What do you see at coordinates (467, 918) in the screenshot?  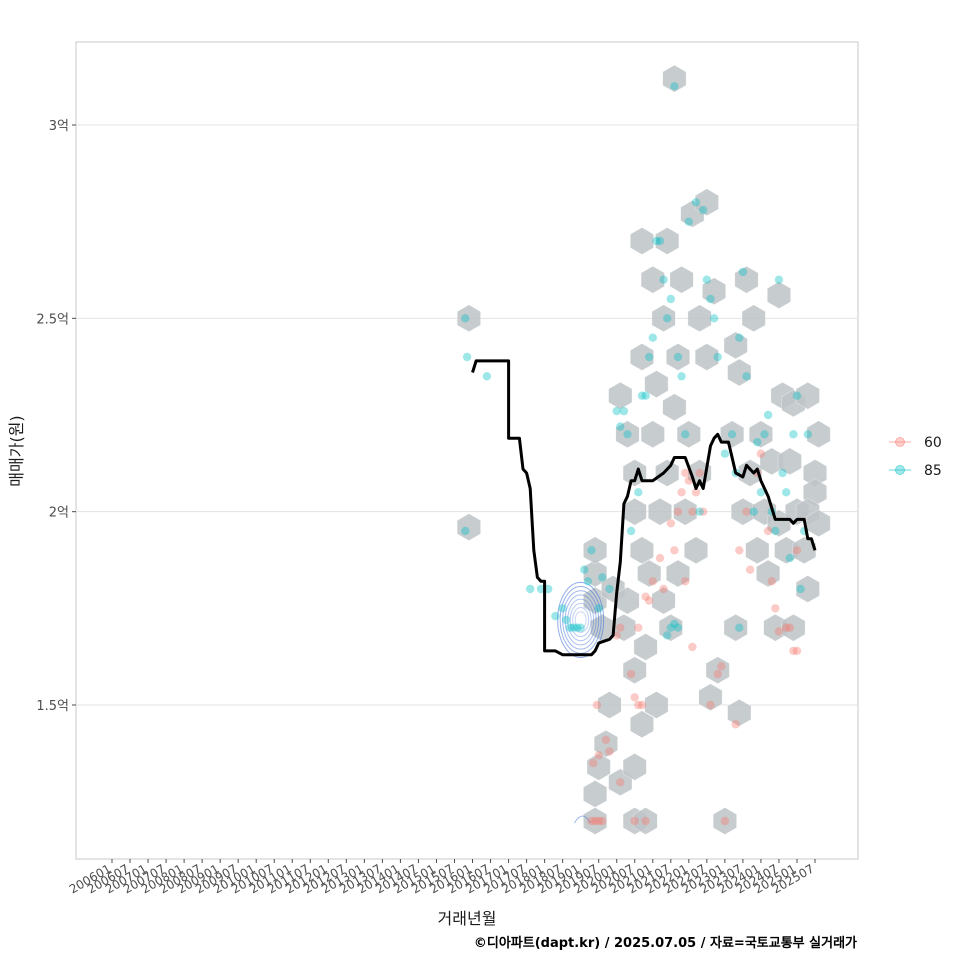 I see `x-axis-title: 거래년월` at bounding box center [467, 918].